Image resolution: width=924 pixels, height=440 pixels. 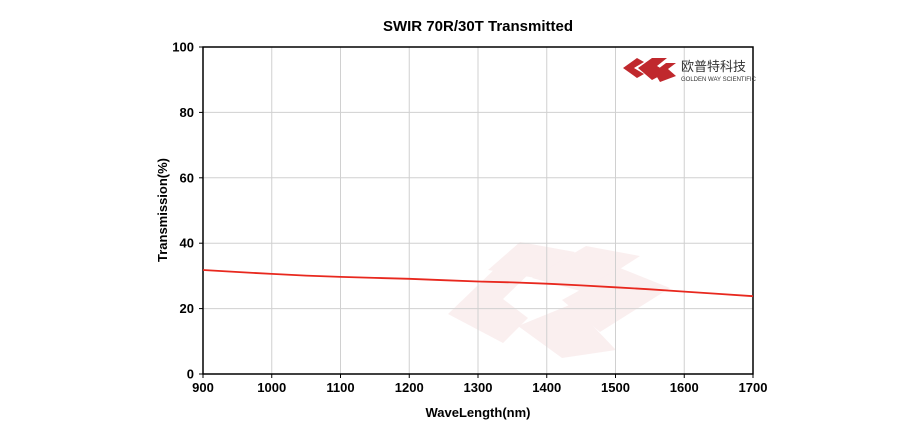 What do you see at coordinates (162, 210) in the screenshot?
I see `y-axis-title: Transmission(%)` at bounding box center [162, 210].